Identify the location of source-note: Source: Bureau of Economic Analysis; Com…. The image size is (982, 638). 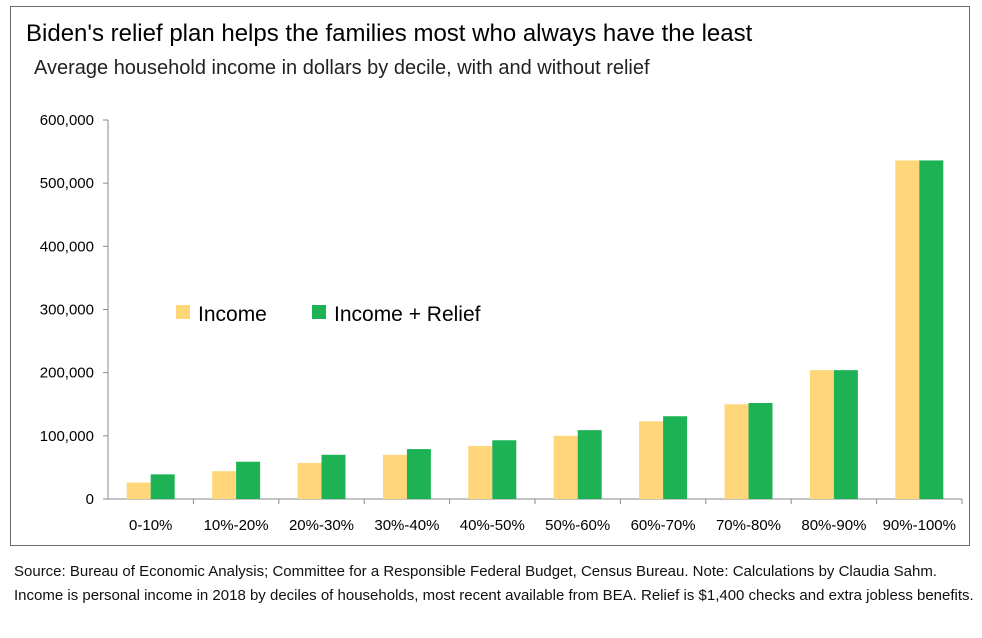
(494, 583).